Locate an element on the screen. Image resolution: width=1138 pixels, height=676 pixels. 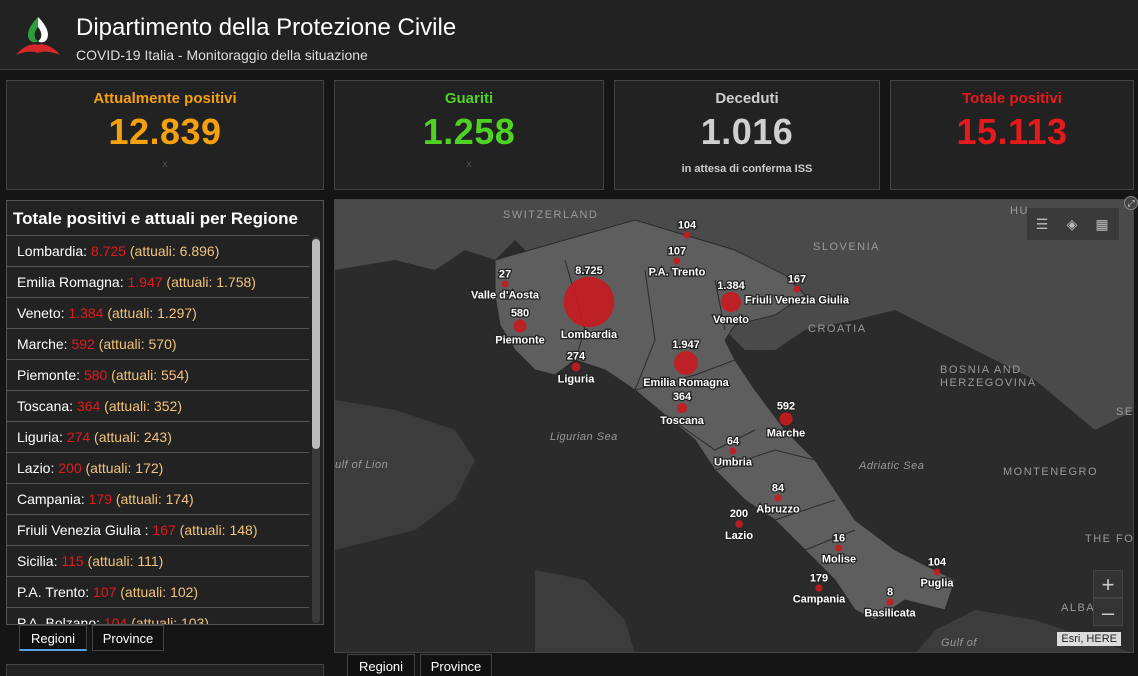
map-marker-label: Lombardia is located at coordinates (589, 335).